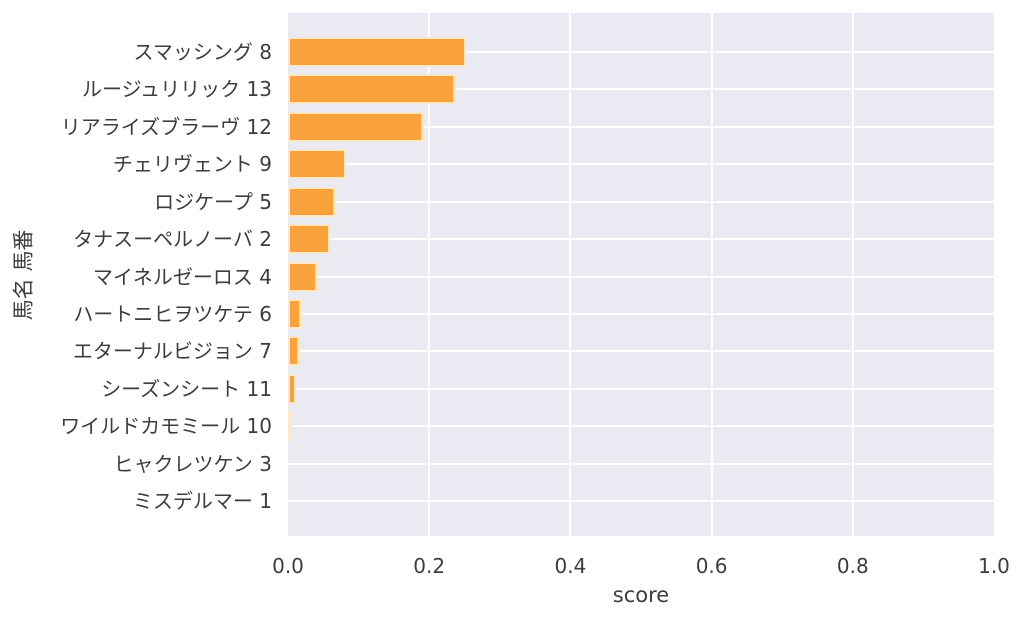 The height and width of the screenshot is (620, 1024). I want to click on y-tick-label: マイネルゼーロス 4, so click(182, 276).